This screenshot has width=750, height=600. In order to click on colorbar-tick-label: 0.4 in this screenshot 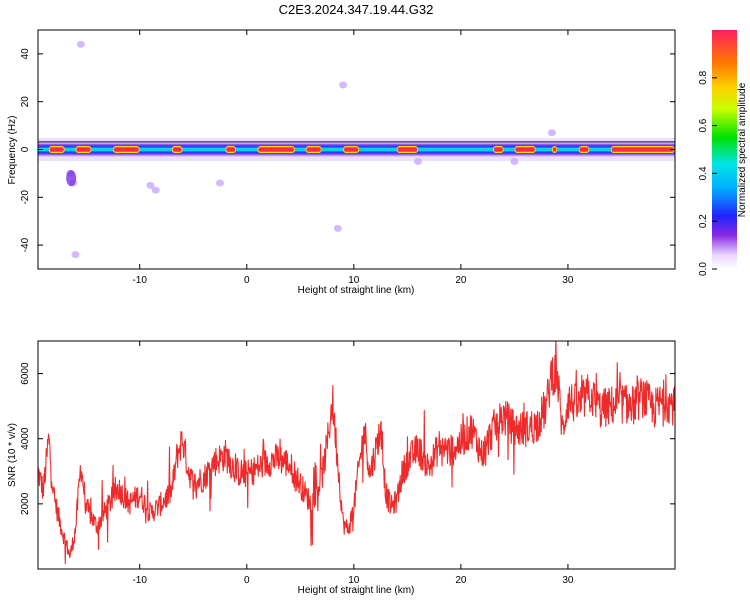, I will do `click(703, 173)`.